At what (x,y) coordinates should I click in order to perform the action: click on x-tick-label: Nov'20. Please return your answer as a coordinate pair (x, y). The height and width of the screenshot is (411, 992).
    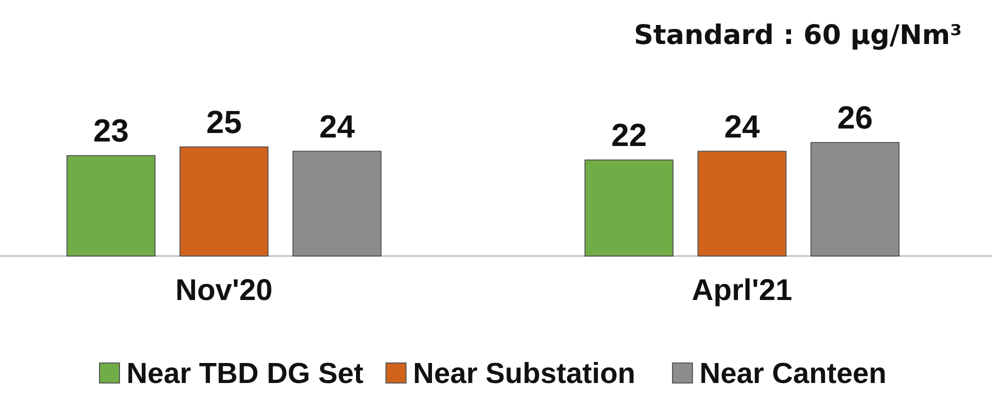
    Looking at the image, I should click on (224, 290).